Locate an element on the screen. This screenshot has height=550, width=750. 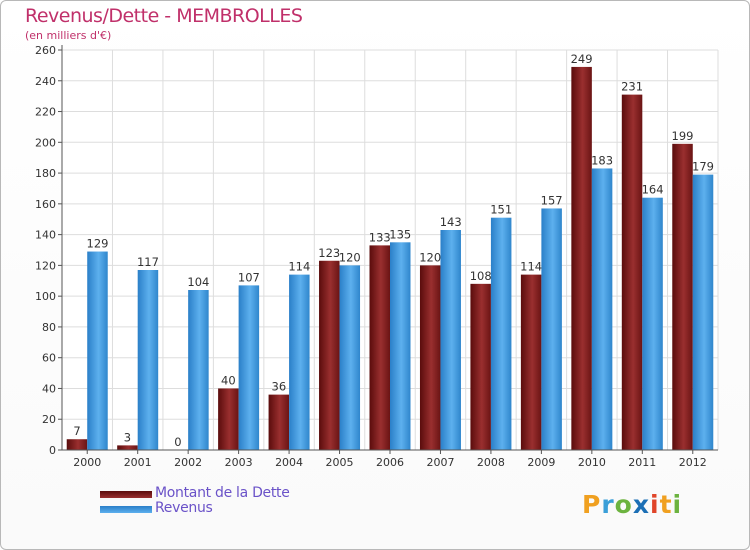
chart-subtitle: (en milliers d'€) is located at coordinates (68, 35).